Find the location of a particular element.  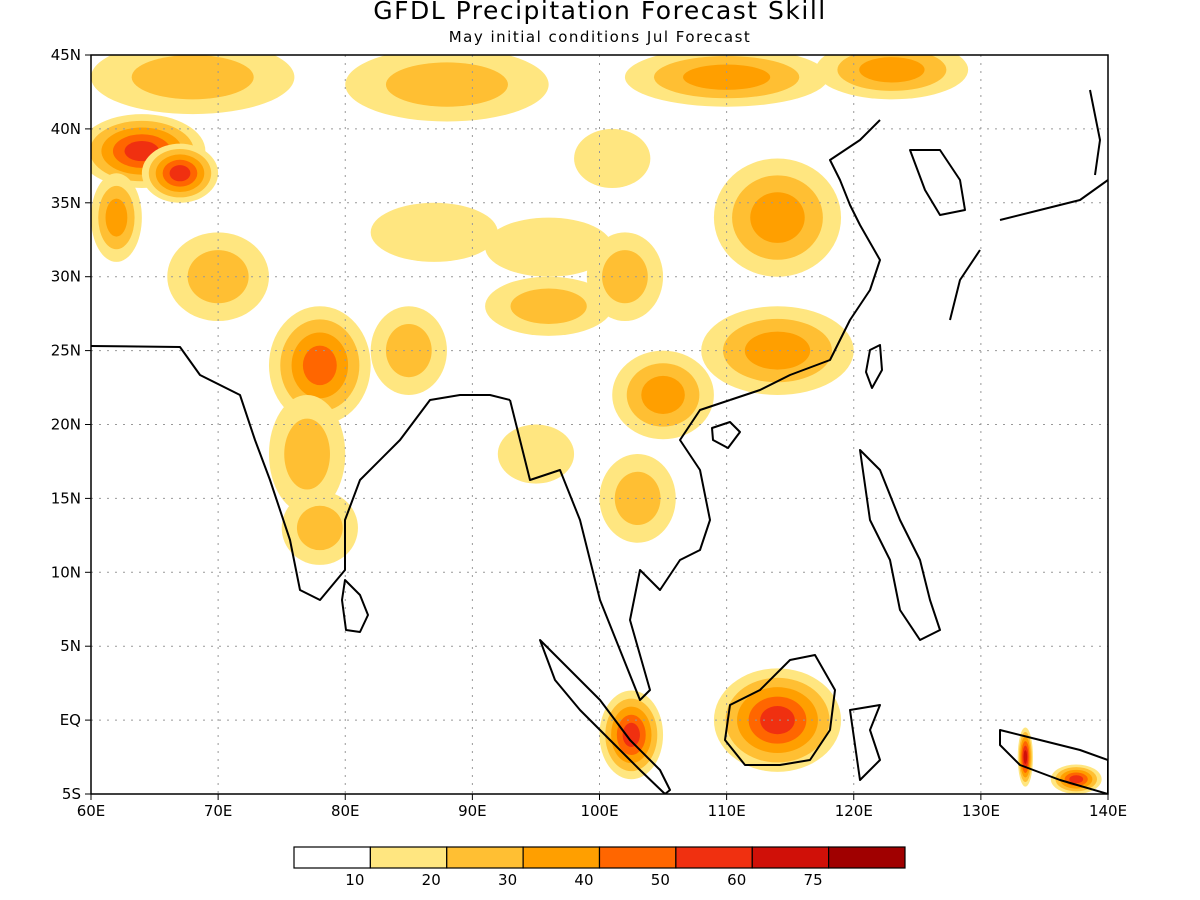

legend-label: 75 is located at coordinates (813, 880).